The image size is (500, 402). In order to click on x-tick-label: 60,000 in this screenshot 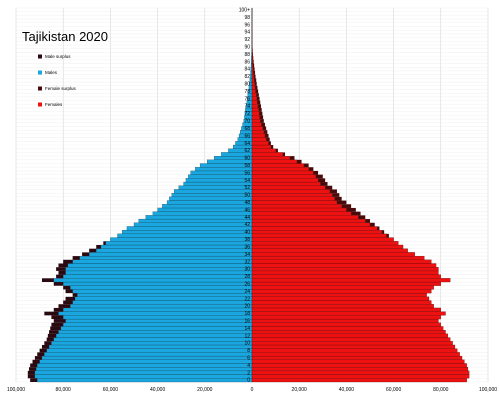, I will do `click(111, 390)`.